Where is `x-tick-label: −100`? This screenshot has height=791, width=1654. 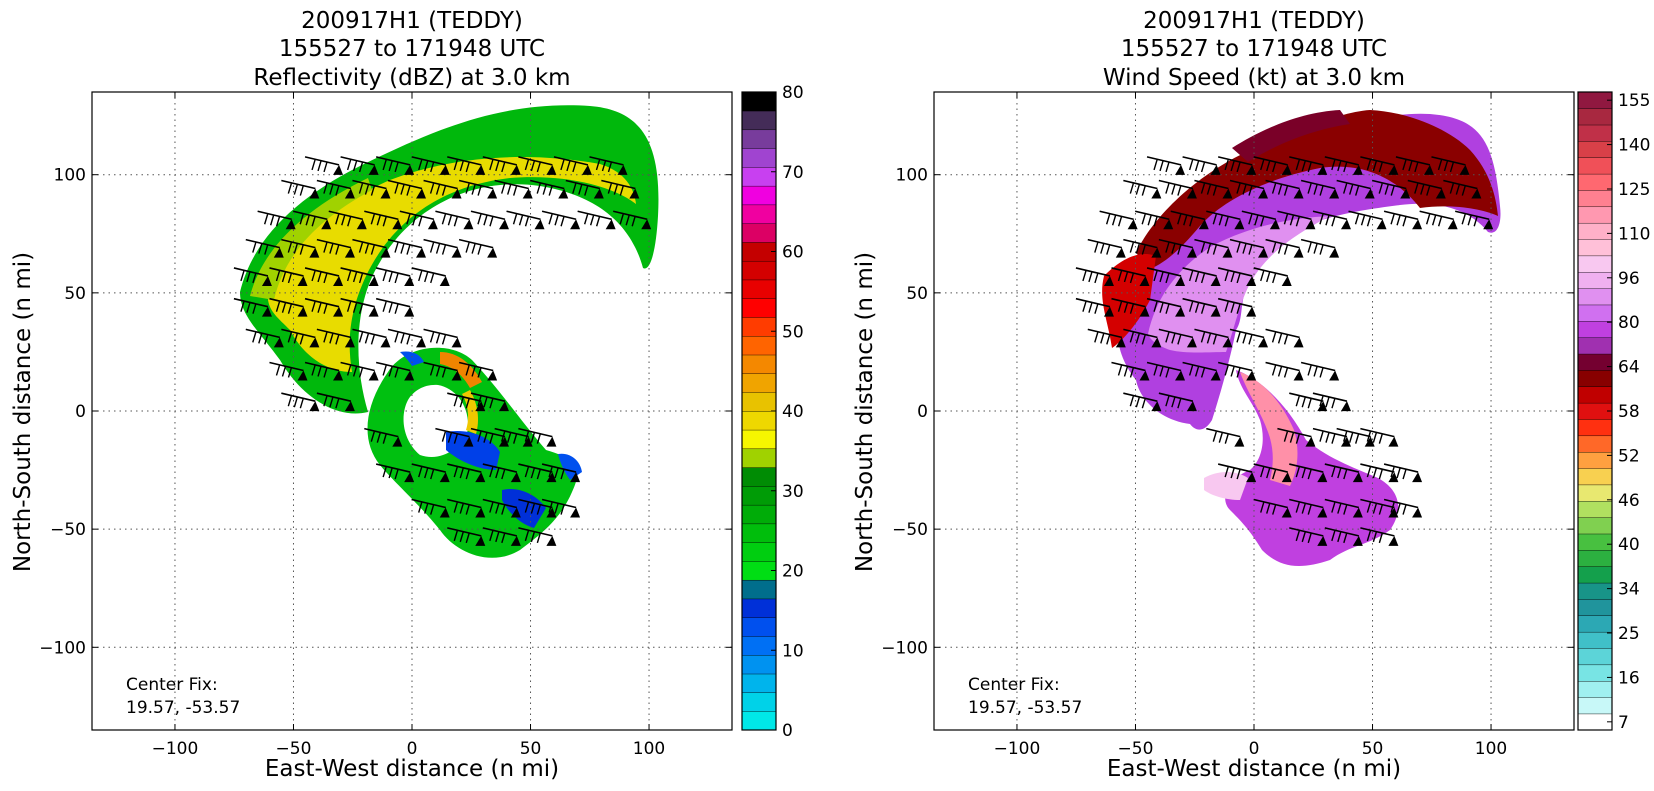
x-tick-label: −100 is located at coordinates (1017, 749).